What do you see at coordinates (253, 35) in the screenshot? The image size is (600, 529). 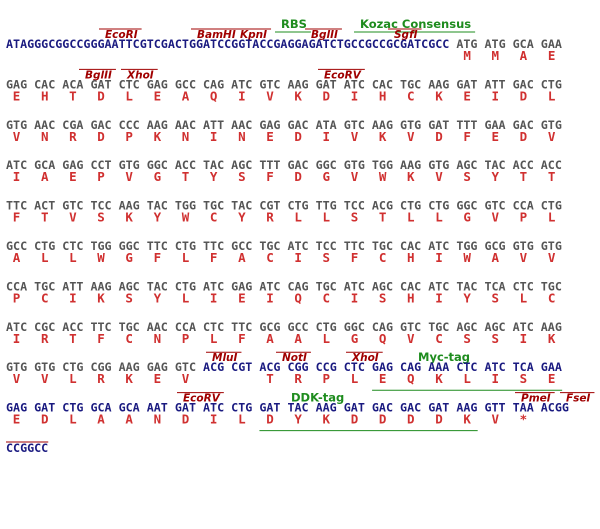 I see `enzyme-label: KpnI` at bounding box center [253, 35].